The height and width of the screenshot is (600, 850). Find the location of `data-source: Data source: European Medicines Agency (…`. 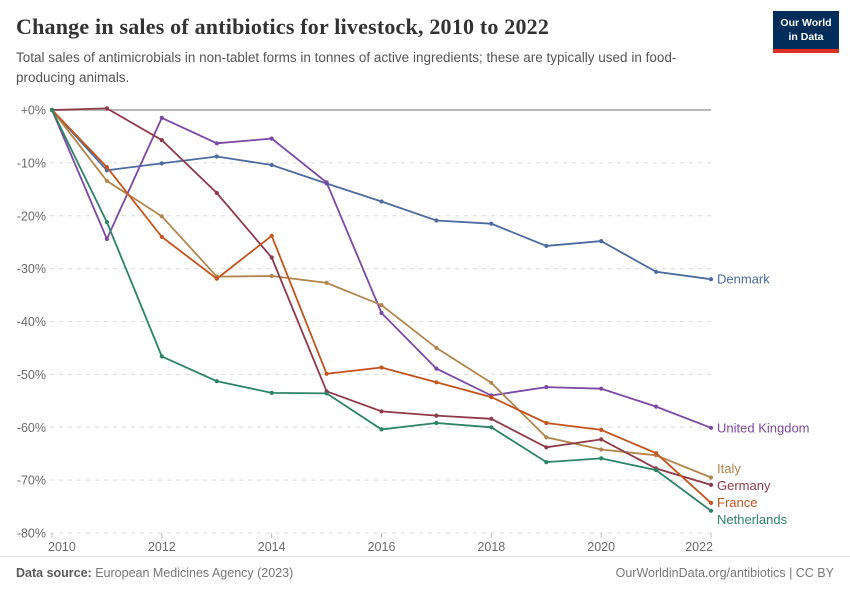

data-source: Data source: European Medicines Agency (… is located at coordinates (154, 573).